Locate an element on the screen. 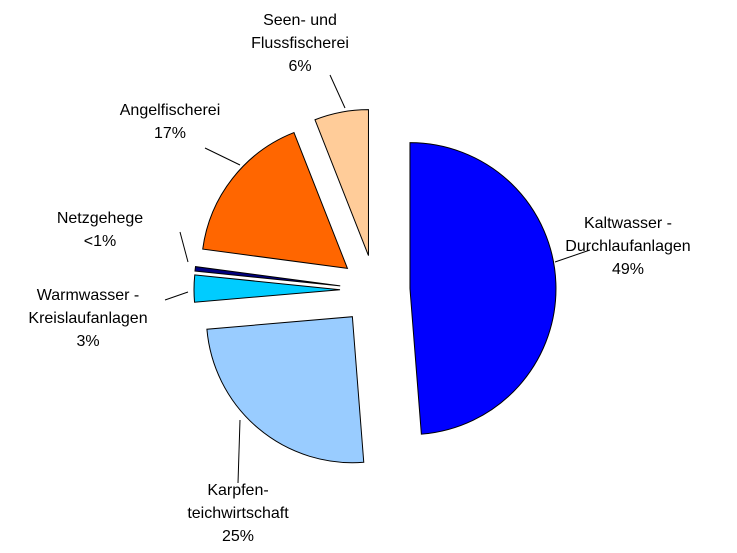 The image size is (737, 553). value-label: 6% is located at coordinates (299, 66).